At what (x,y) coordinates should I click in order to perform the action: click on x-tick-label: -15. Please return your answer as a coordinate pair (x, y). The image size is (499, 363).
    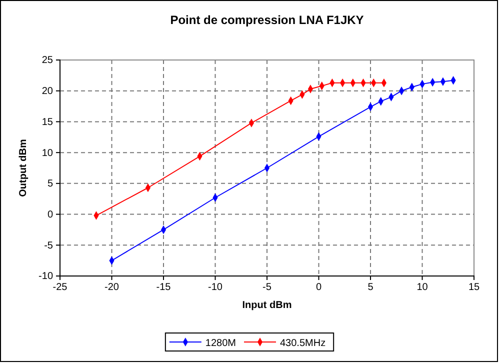
    Looking at the image, I should click on (164, 288).